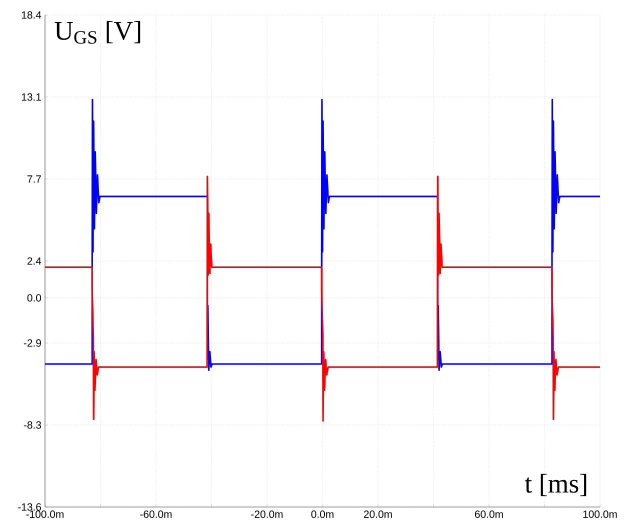 The width and height of the screenshot is (628, 531). What do you see at coordinates (378, 514) in the screenshot?
I see `x-tick-label: 20.0m` at bounding box center [378, 514].